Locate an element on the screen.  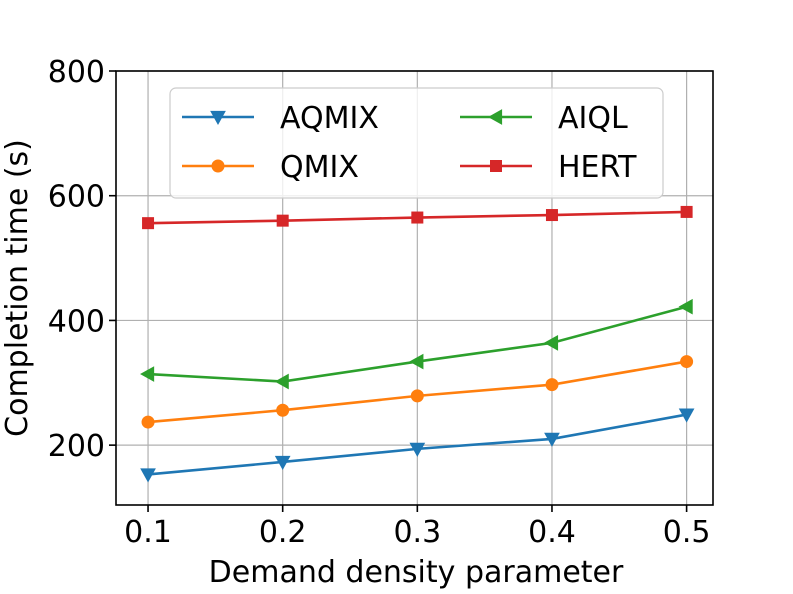
legend-marker-hert is located at coordinates (496, 166).